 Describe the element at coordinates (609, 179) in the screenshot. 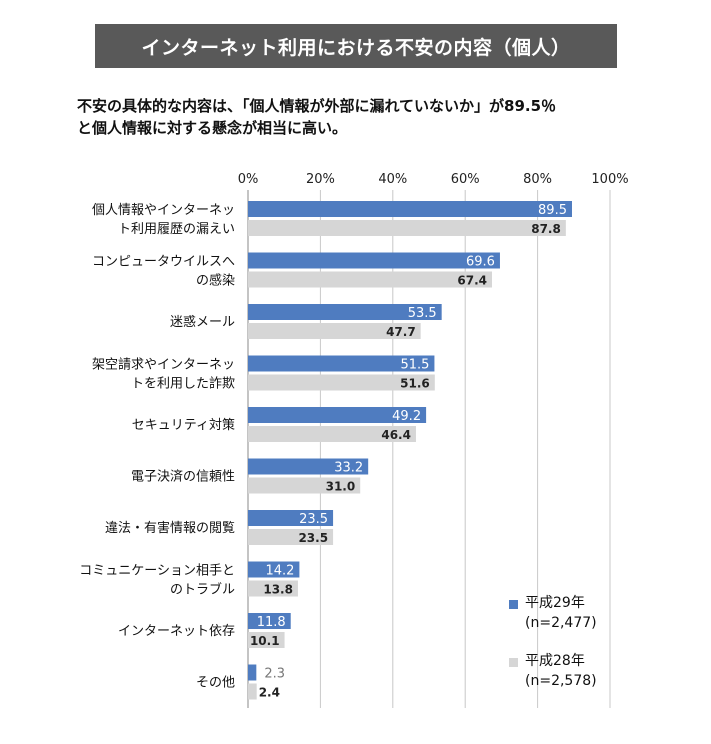

I see `x-tick-label: 100%` at that location.